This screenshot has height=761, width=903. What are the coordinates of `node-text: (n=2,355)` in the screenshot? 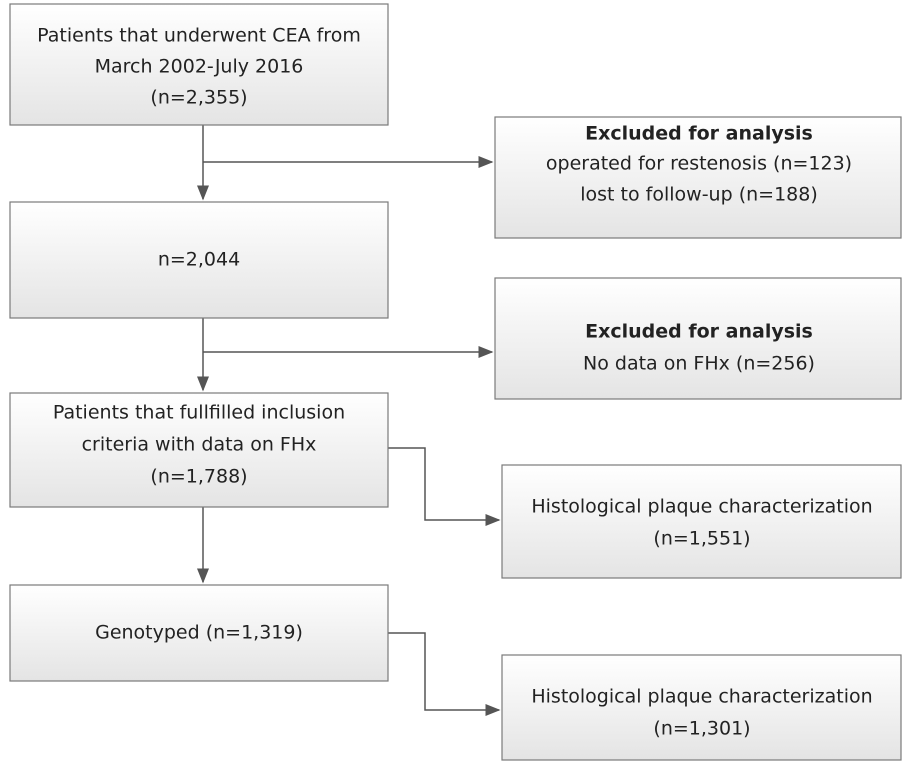 It's located at (198, 98).